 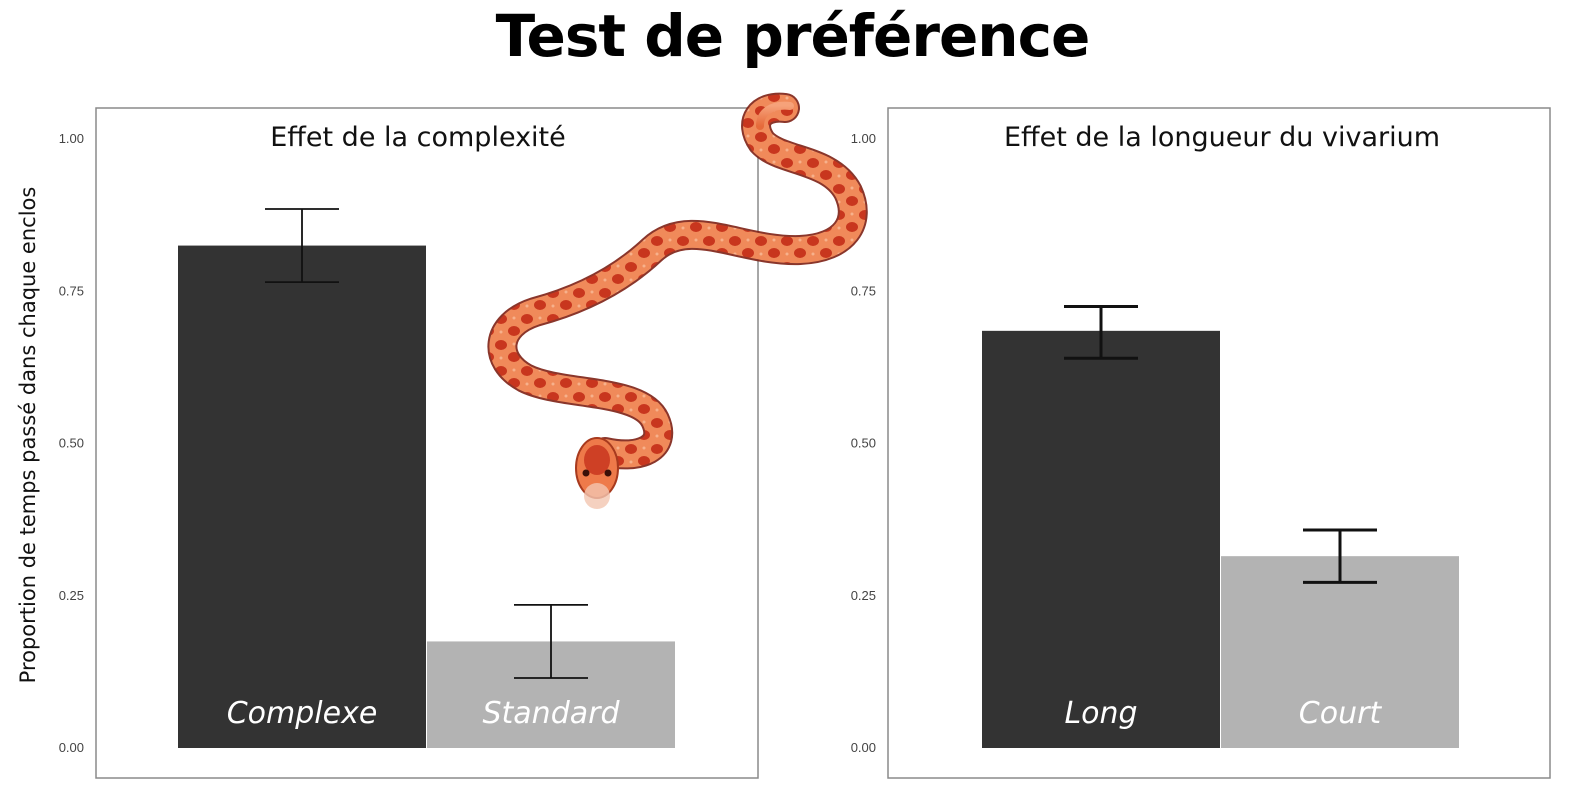 What do you see at coordinates (1100, 713) in the screenshot?
I see `bar-label-long: Long` at bounding box center [1100, 713].